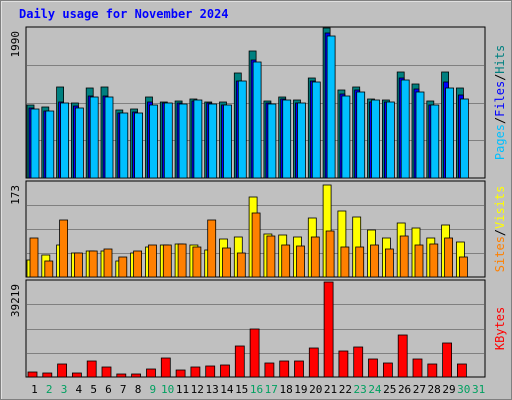 The width and height of the screenshot is (512, 400). I want to click on scale-label-kbytes: 39219, so click(15, 300).